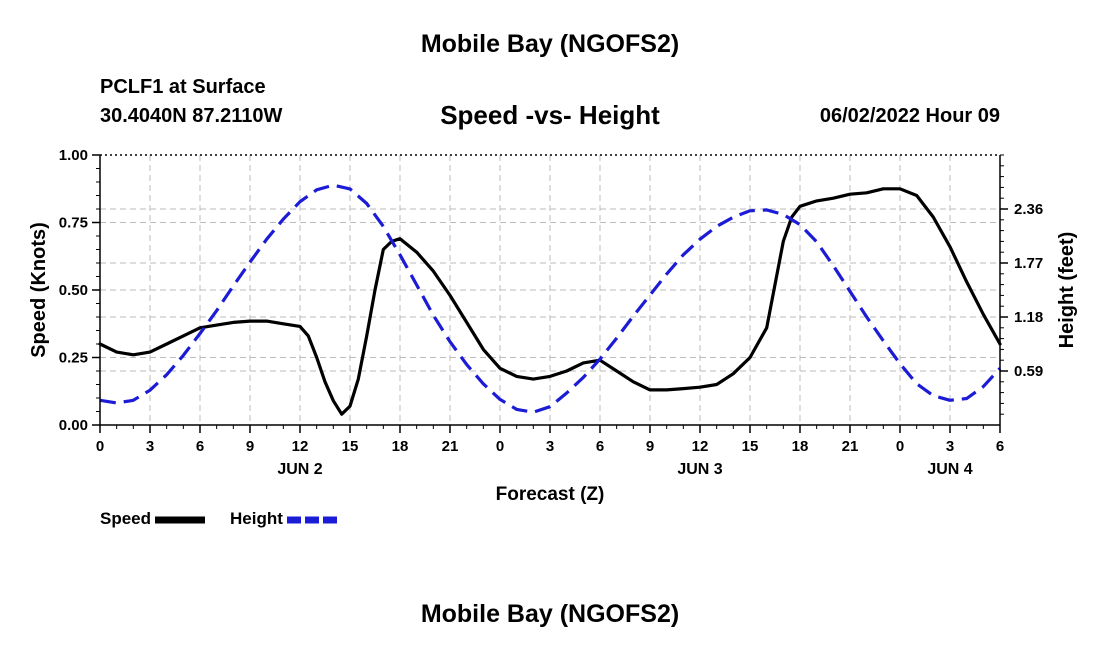  Describe the element at coordinates (73, 290) in the screenshot. I see `y-tick-label: 0.50` at that location.